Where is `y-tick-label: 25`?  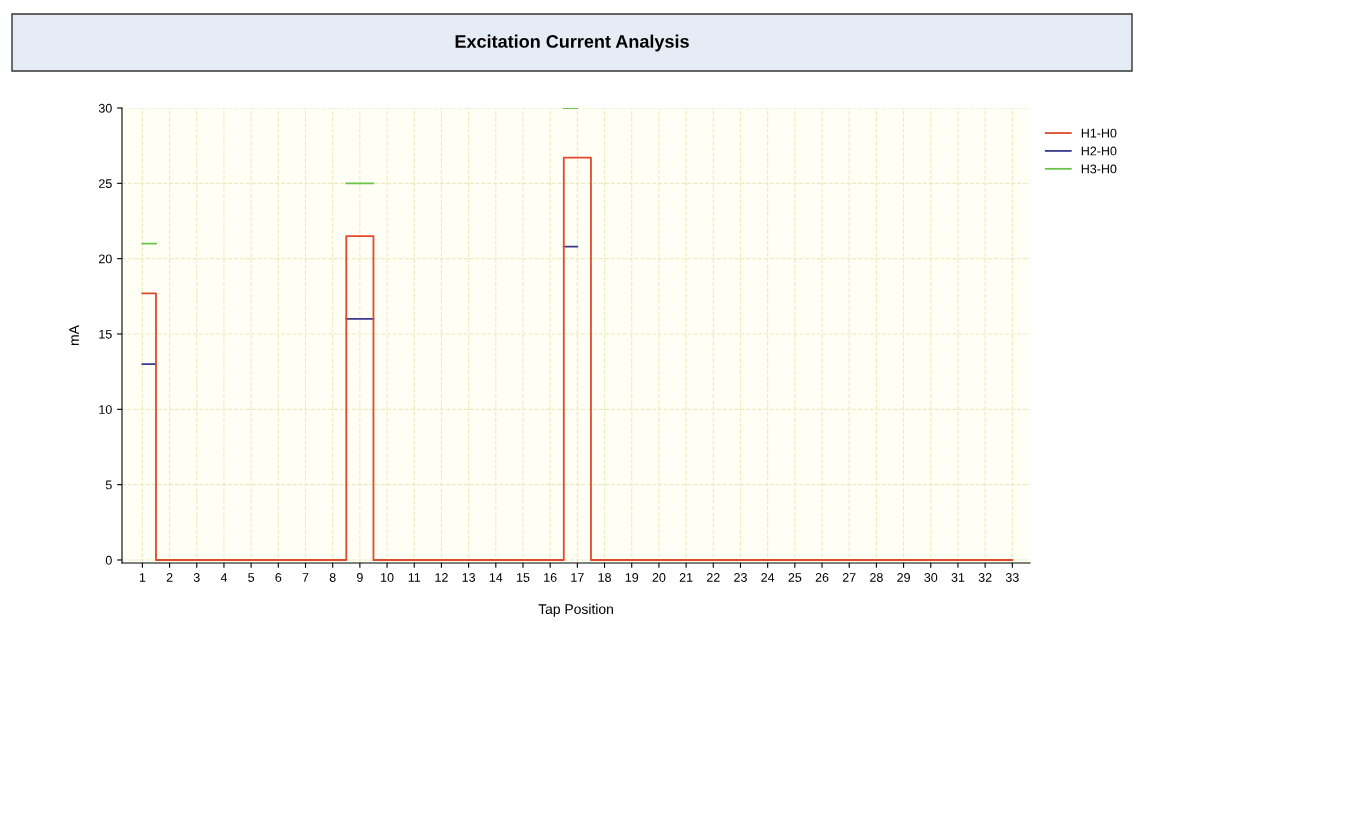 y-tick-label: 25 is located at coordinates (105, 183).